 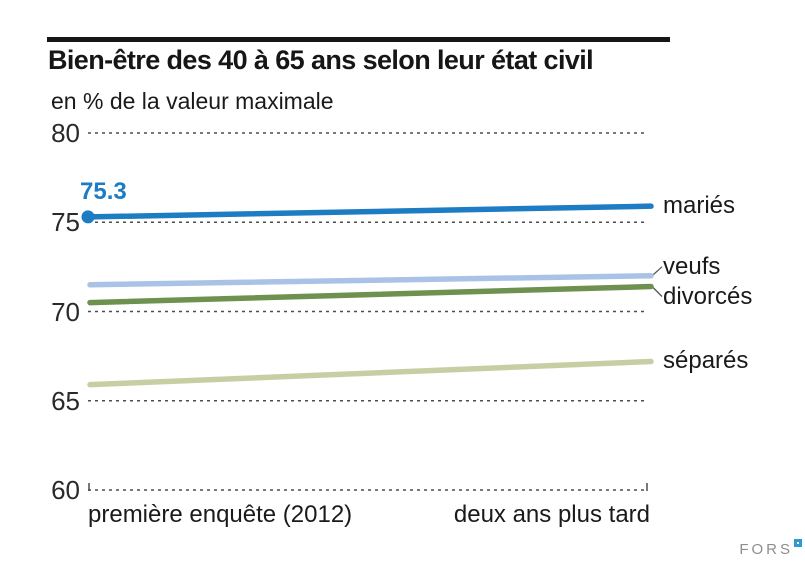 I want to click on y-tick-label: 70, so click(x=65, y=311).